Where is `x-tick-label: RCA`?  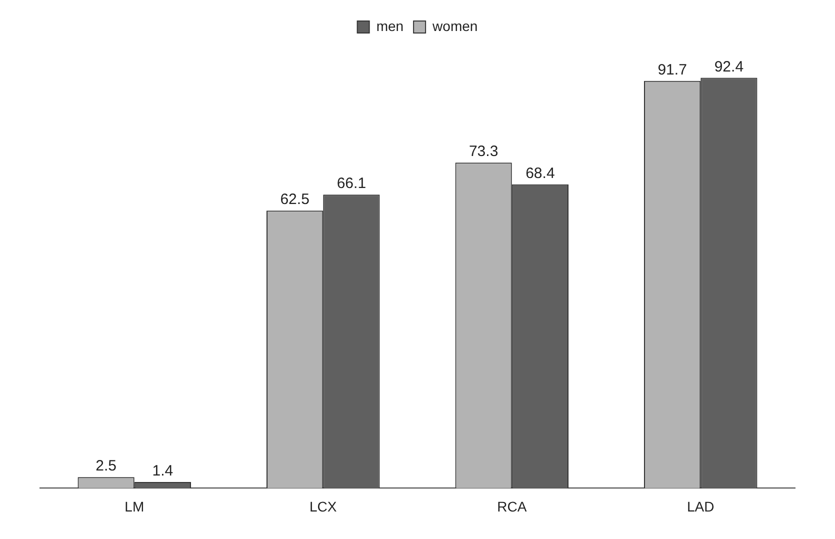 x-tick-label: RCA is located at coordinates (512, 506).